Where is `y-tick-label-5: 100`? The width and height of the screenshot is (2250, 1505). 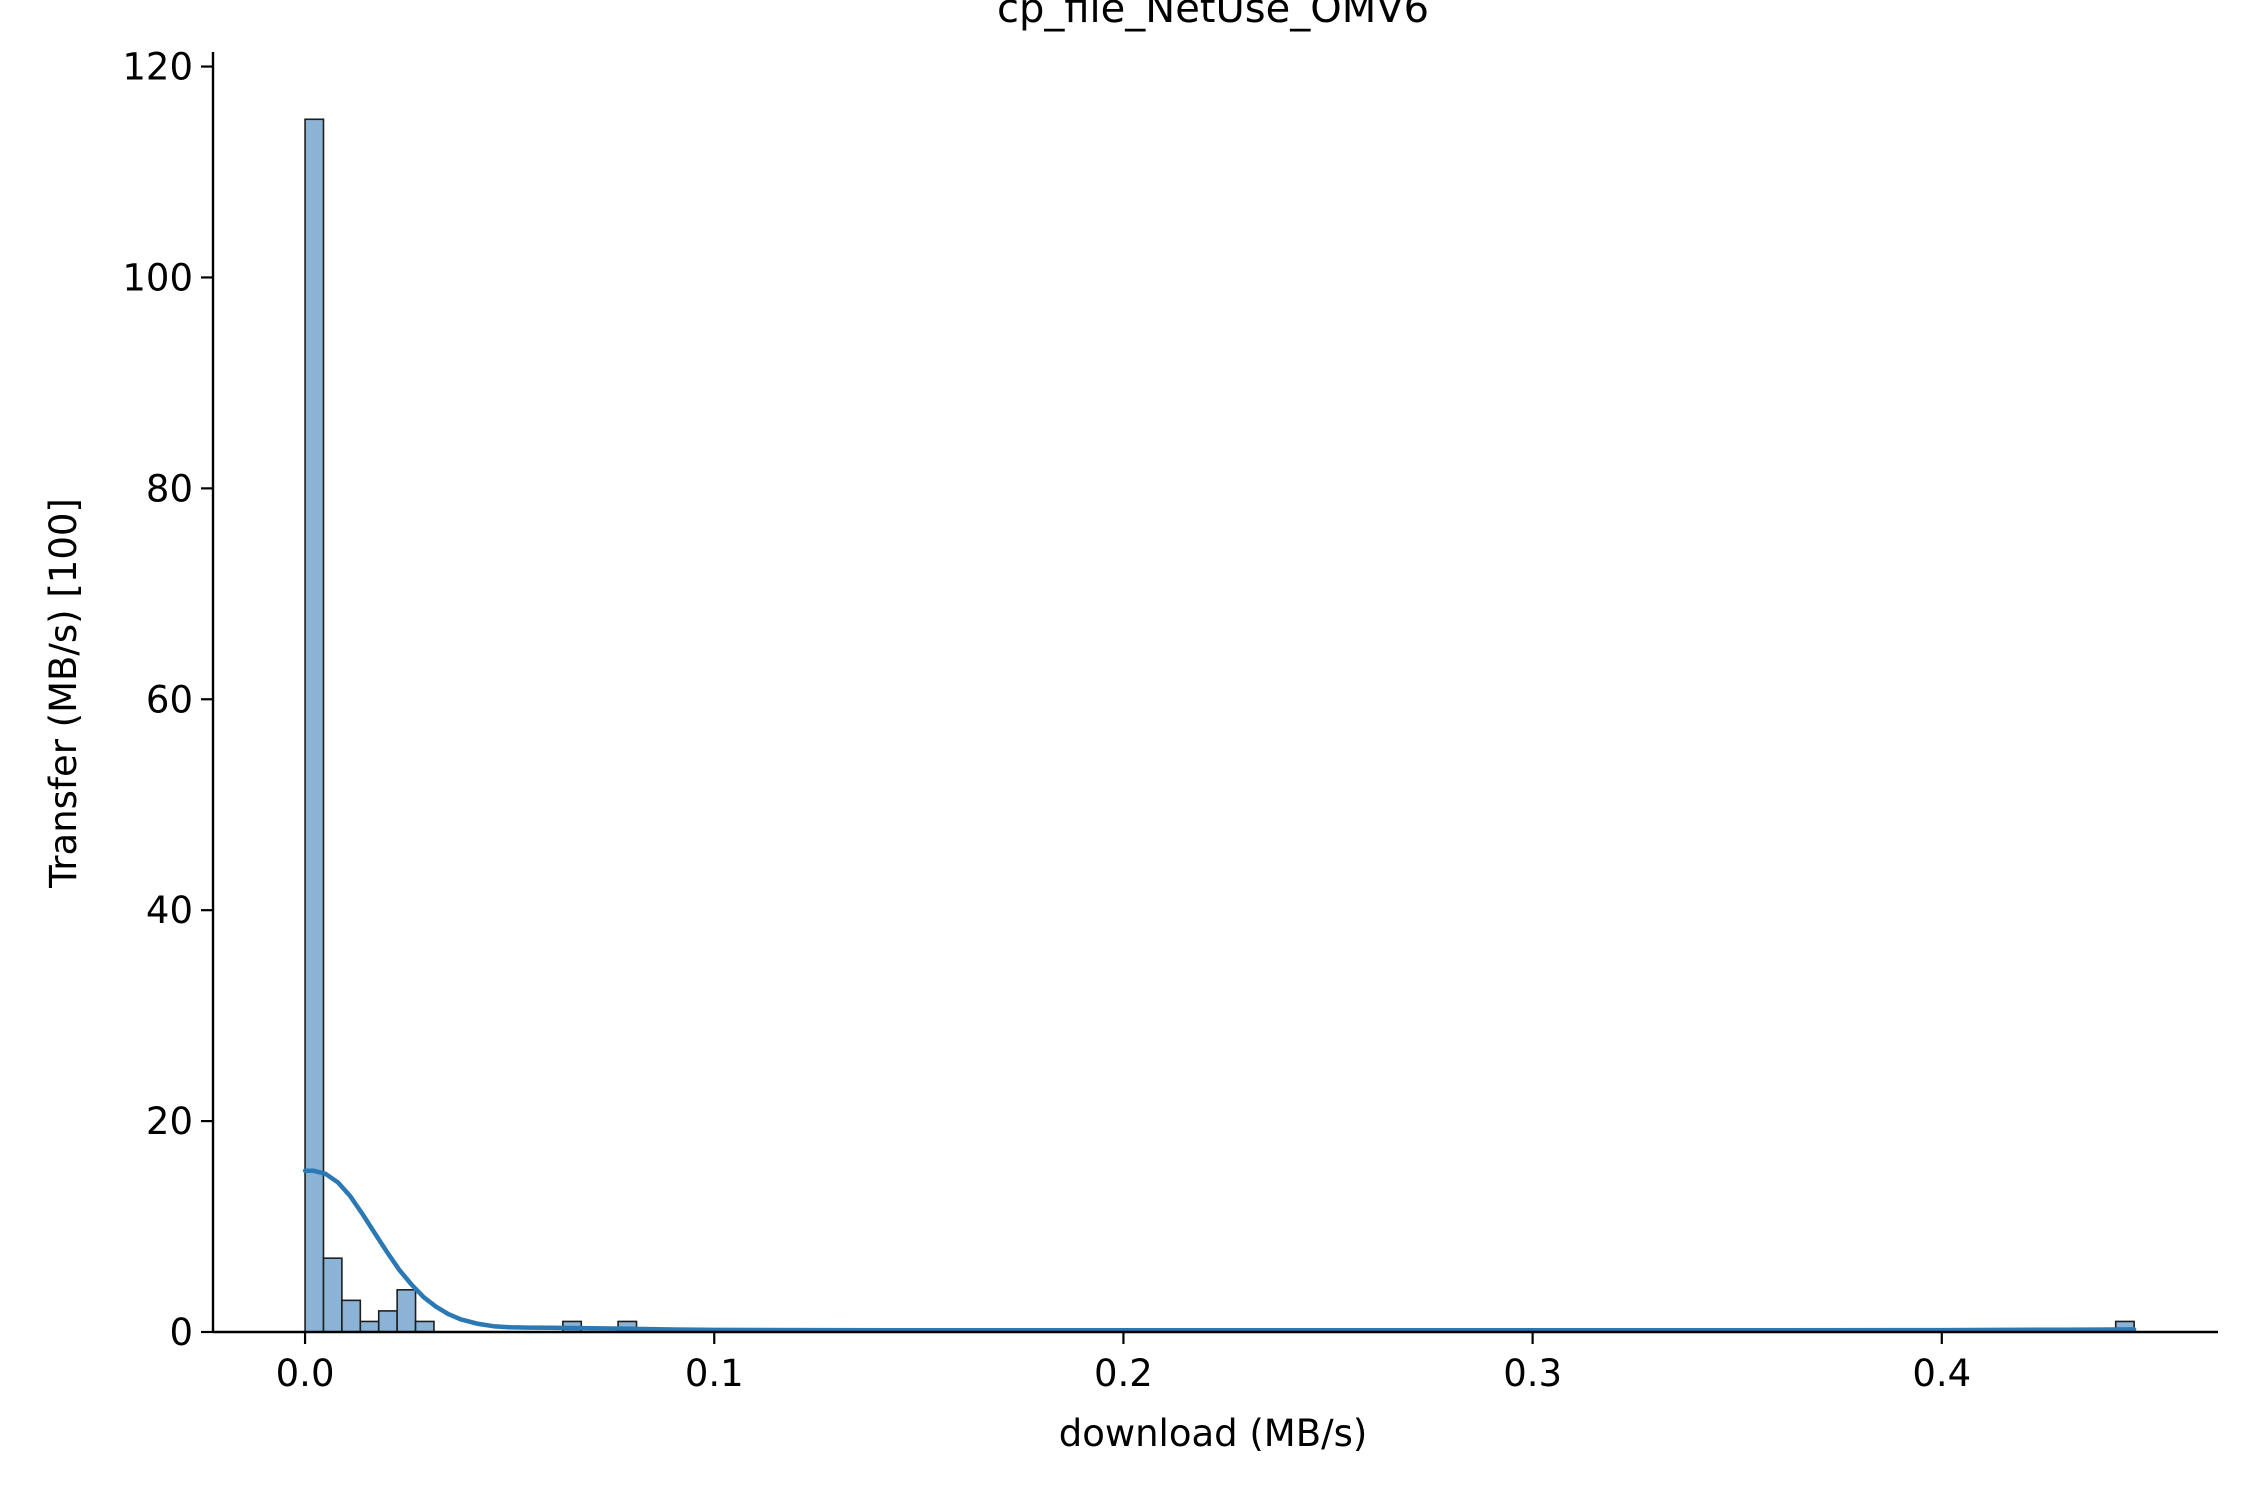 y-tick-label-5: 100 is located at coordinates (157, 277).